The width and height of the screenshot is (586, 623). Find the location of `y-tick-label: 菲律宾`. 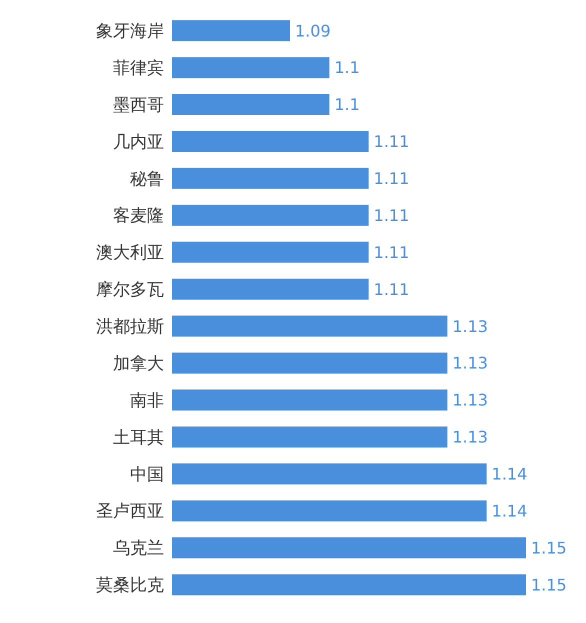

y-tick-label: 菲律宾 is located at coordinates (138, 68).